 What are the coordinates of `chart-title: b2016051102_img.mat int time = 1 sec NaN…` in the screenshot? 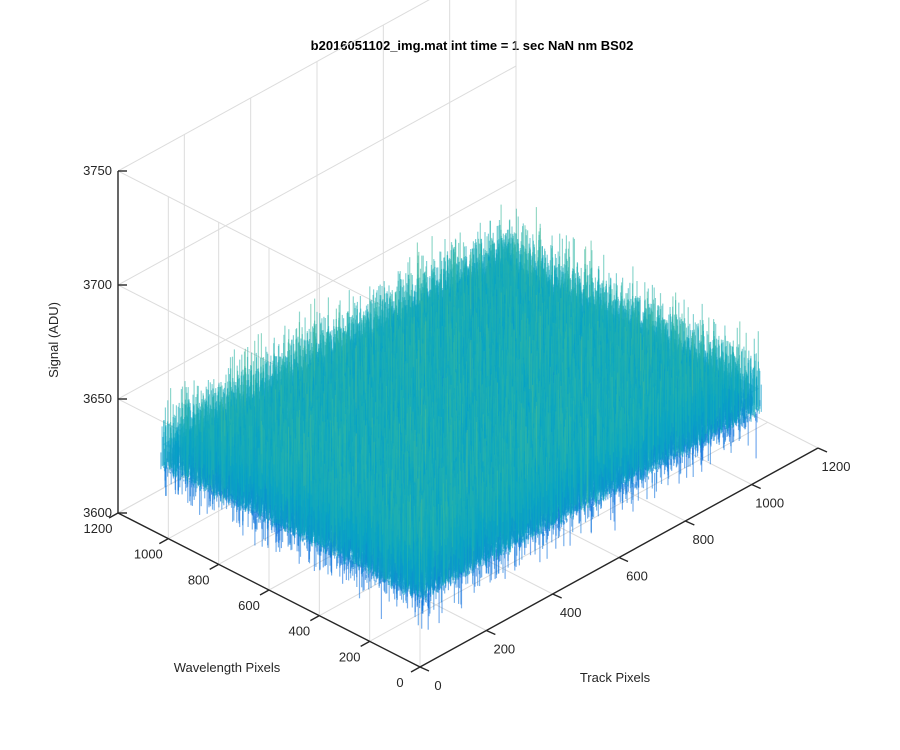 It's located at (472, 45).